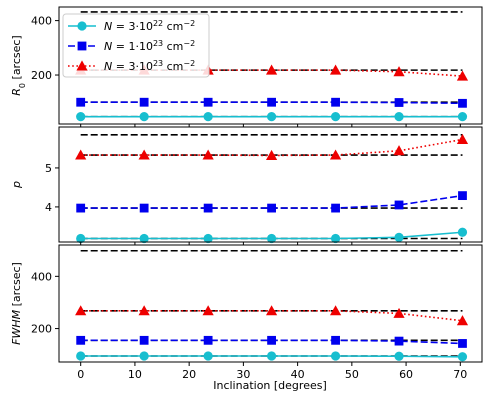 The image size is (491, 406). What do you see at coordinates (406, 374) in the screenshot?
I see `x-tick-label: 60` at bounding box center [406, 374].